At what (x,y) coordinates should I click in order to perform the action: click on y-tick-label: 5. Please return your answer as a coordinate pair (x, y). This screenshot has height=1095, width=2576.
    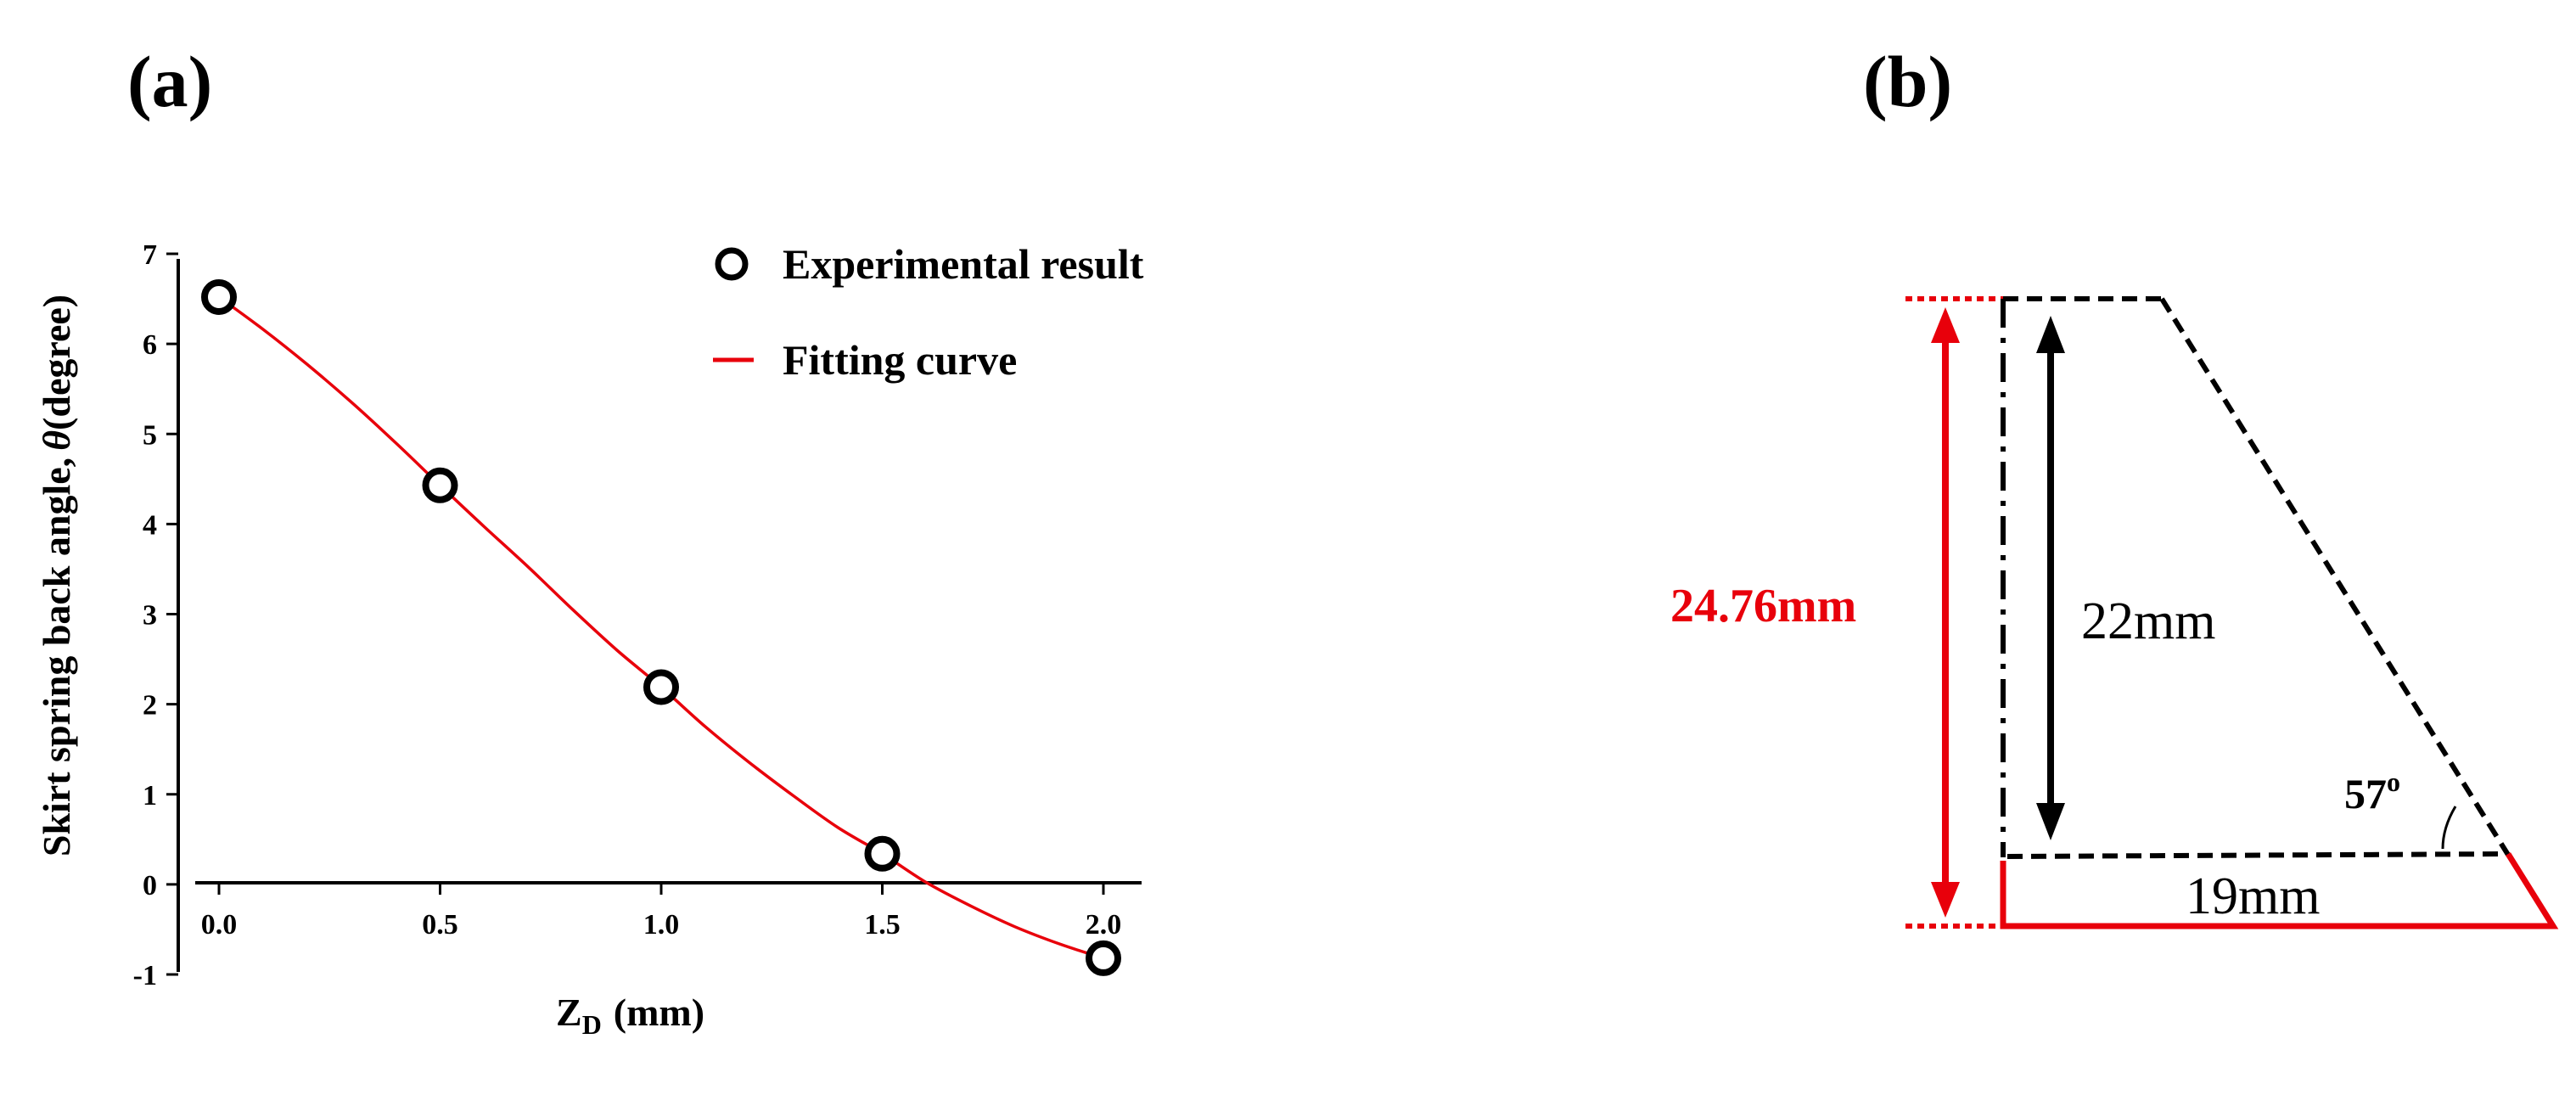
    Looking at the image, I should click on (150, 435).